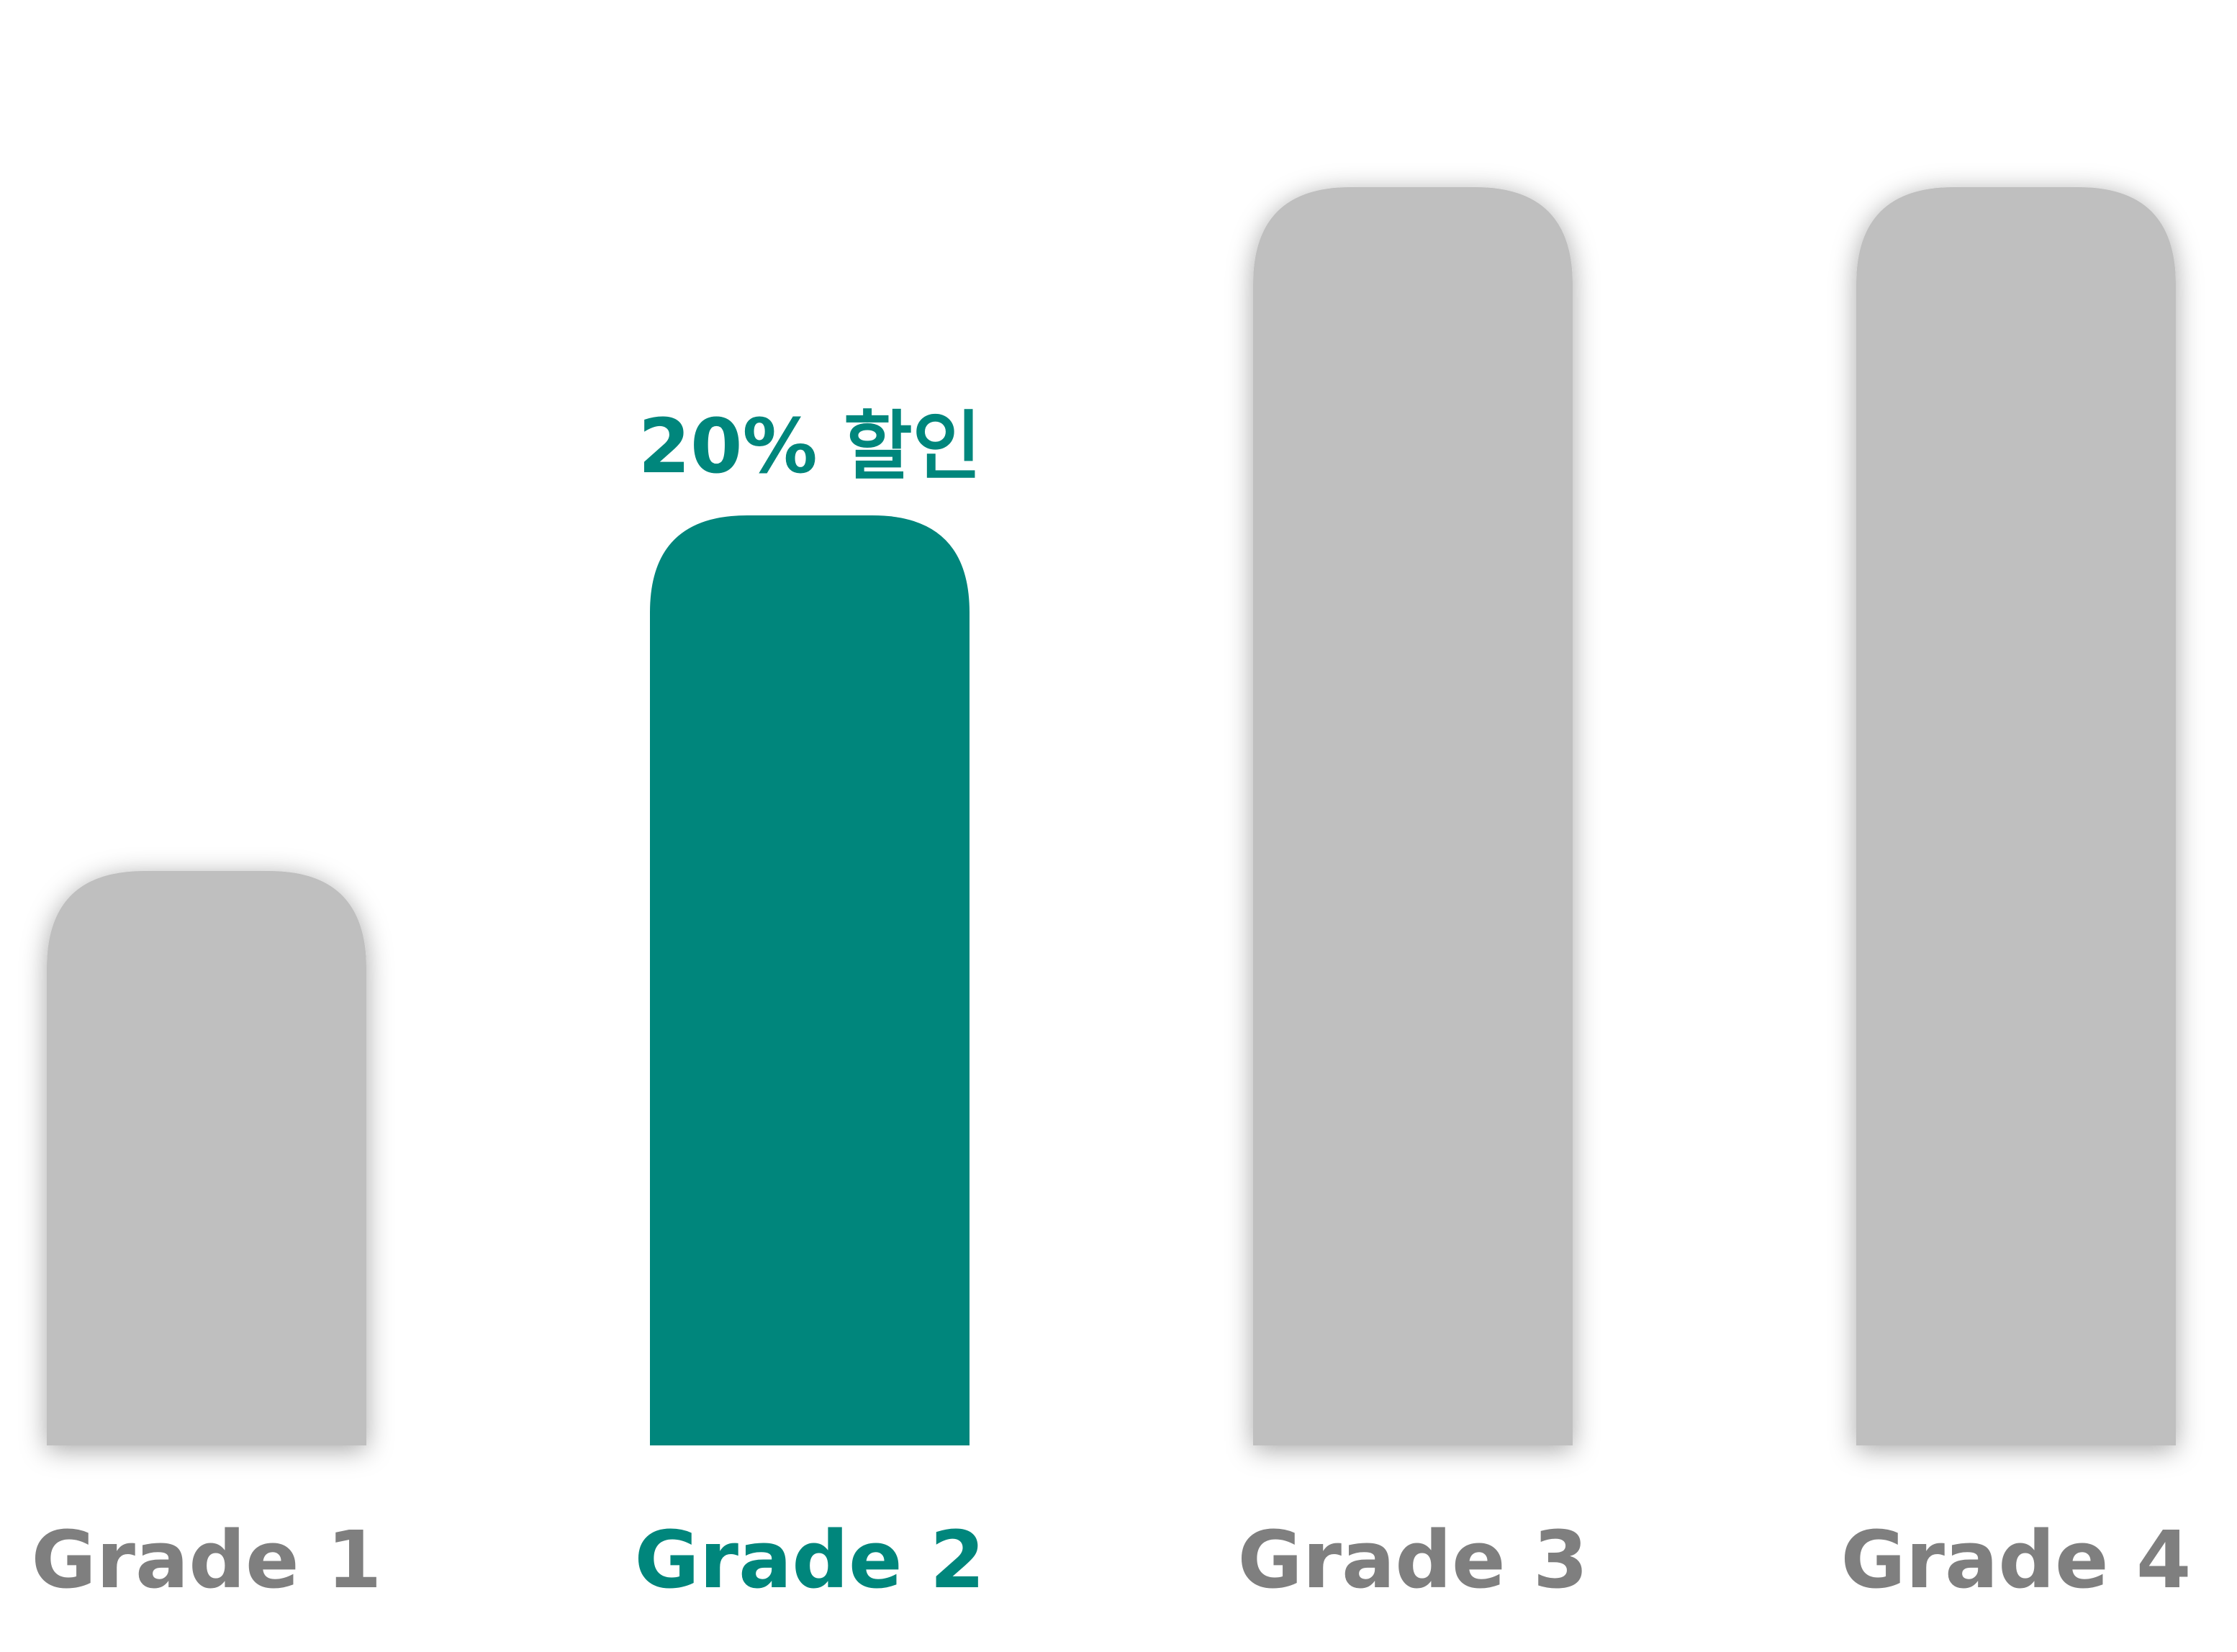 This screenshot has width=2237, height=1652. What do you see at coordinates (207, 1560) in the screenshot?
I see `category-label: Grade 1` at bounding box center [207, 1560].